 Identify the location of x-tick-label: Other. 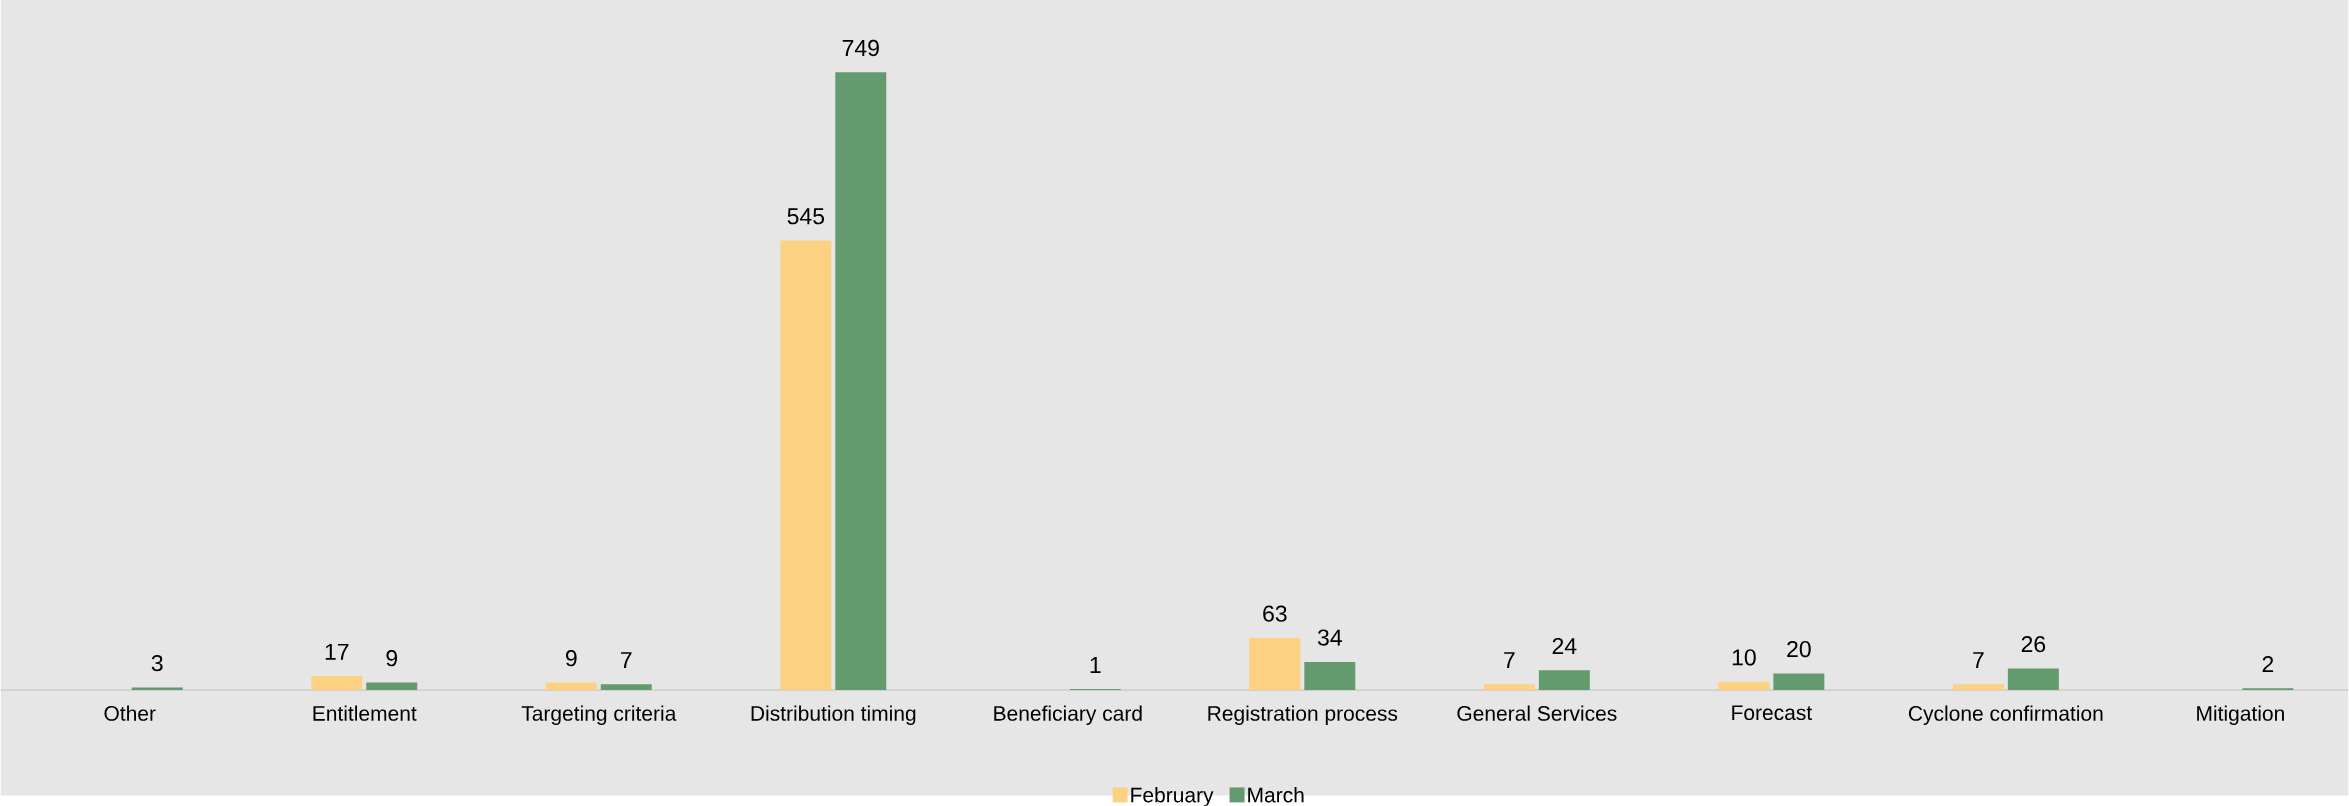
(130, 713).